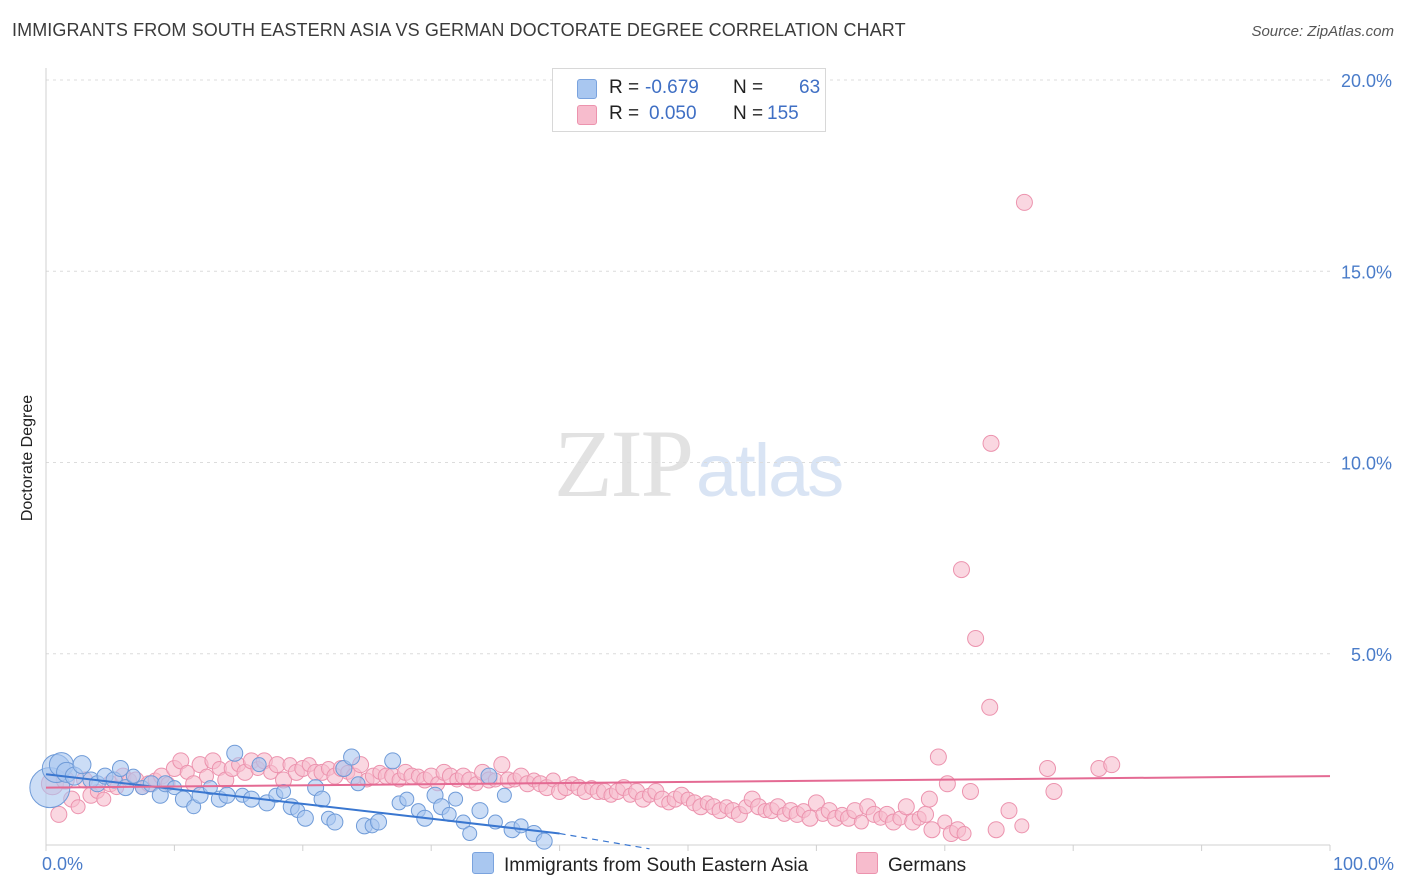 The width and height of the screenshot is (1406, 892). Describe the element at coordinates (62, 864) in the screenshot. I see `x-tick-label: 0.0%` at that location.